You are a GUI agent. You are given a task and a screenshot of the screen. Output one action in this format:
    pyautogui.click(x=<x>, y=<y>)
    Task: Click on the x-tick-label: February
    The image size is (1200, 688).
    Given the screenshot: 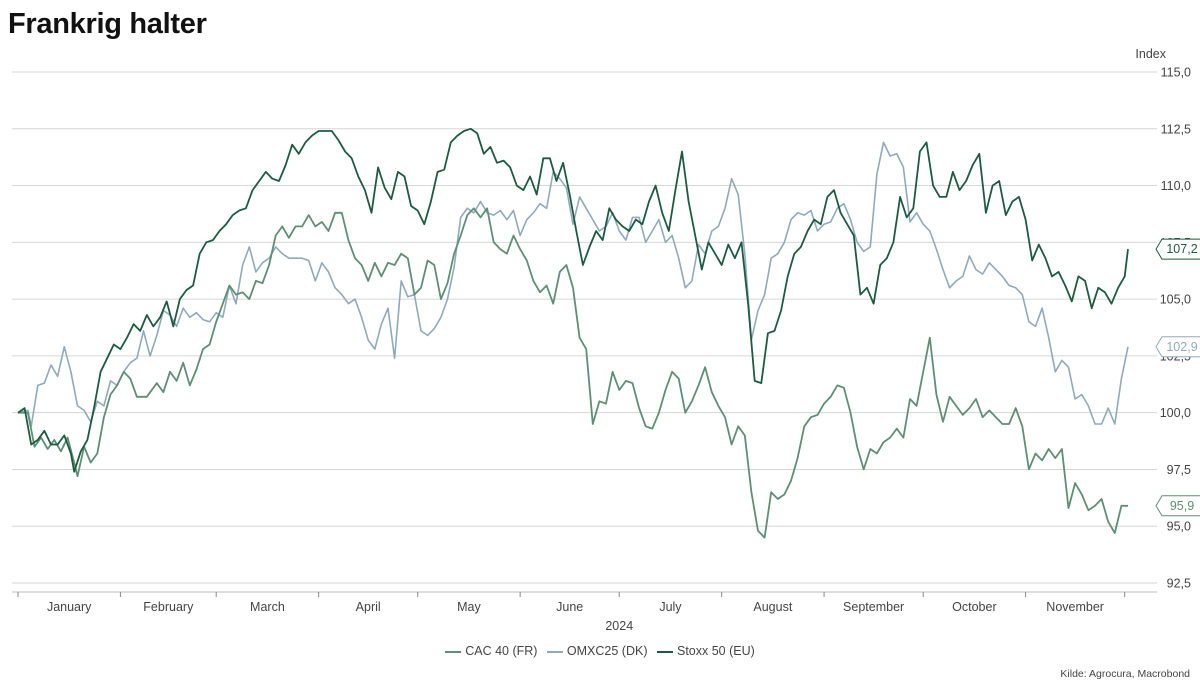 What is the action you would take?
    pyautogui.click(x=168, y=607)
    